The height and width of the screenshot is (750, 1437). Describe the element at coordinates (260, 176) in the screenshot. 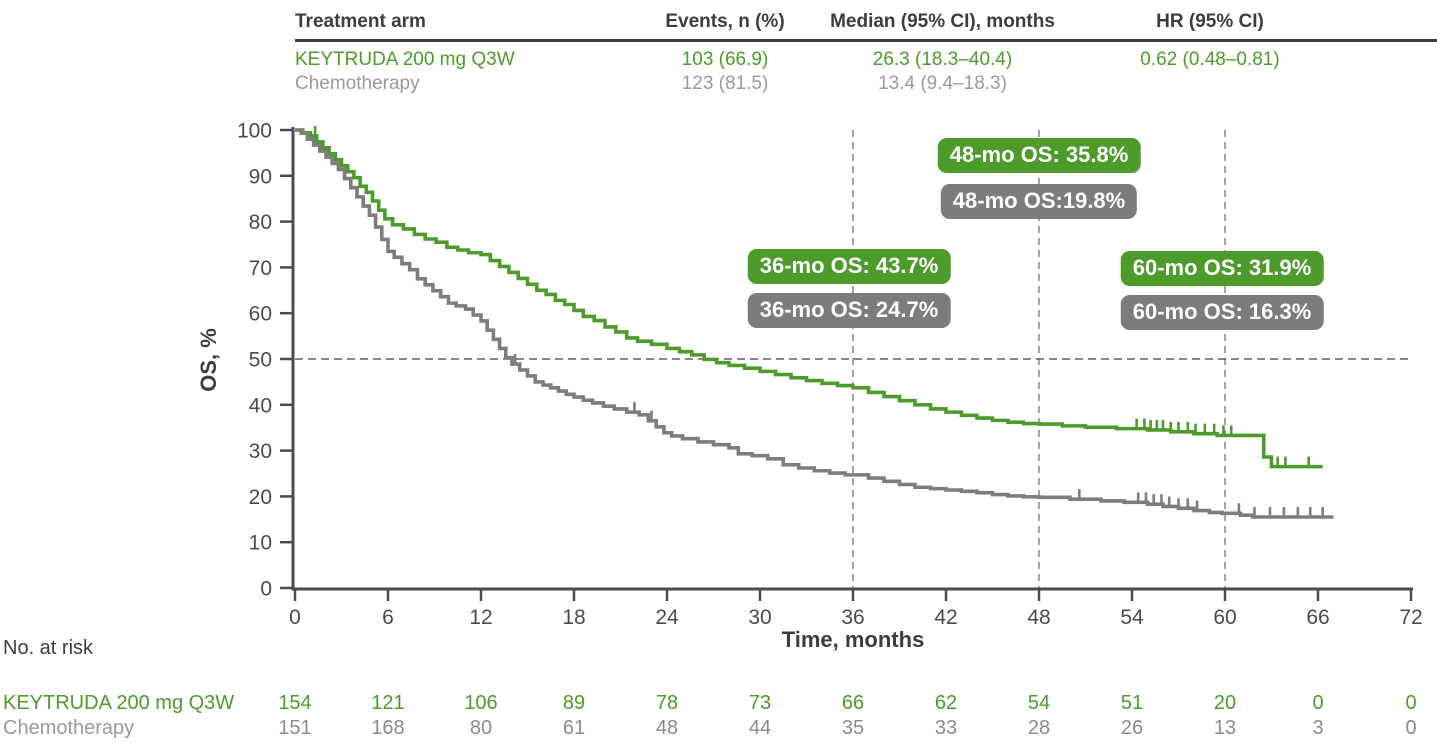

I see `y-tick-label: 90` at that location.